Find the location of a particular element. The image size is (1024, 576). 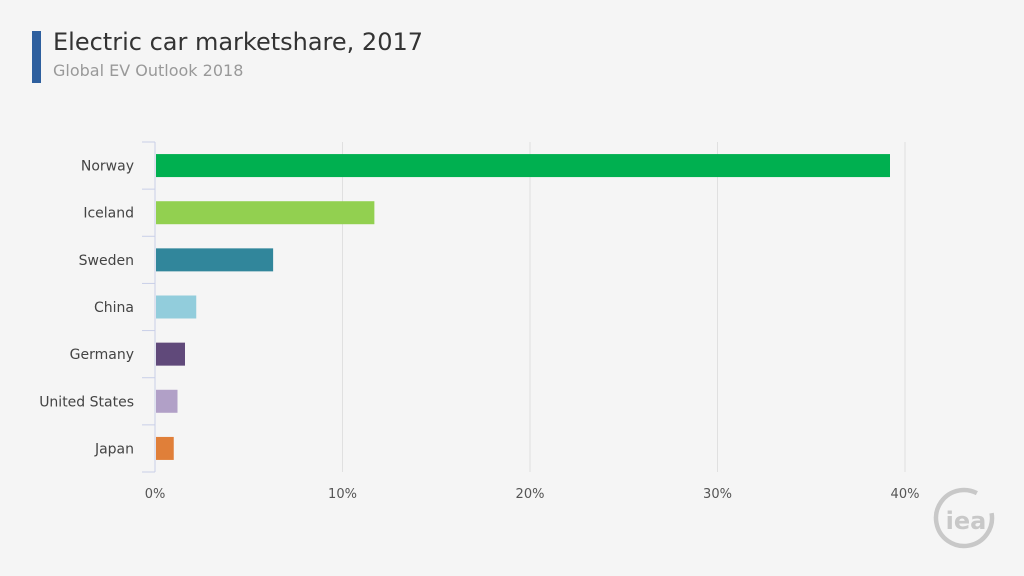

chart-title: Electric car marketshare, 2017 is located at coordinates (238, 42).